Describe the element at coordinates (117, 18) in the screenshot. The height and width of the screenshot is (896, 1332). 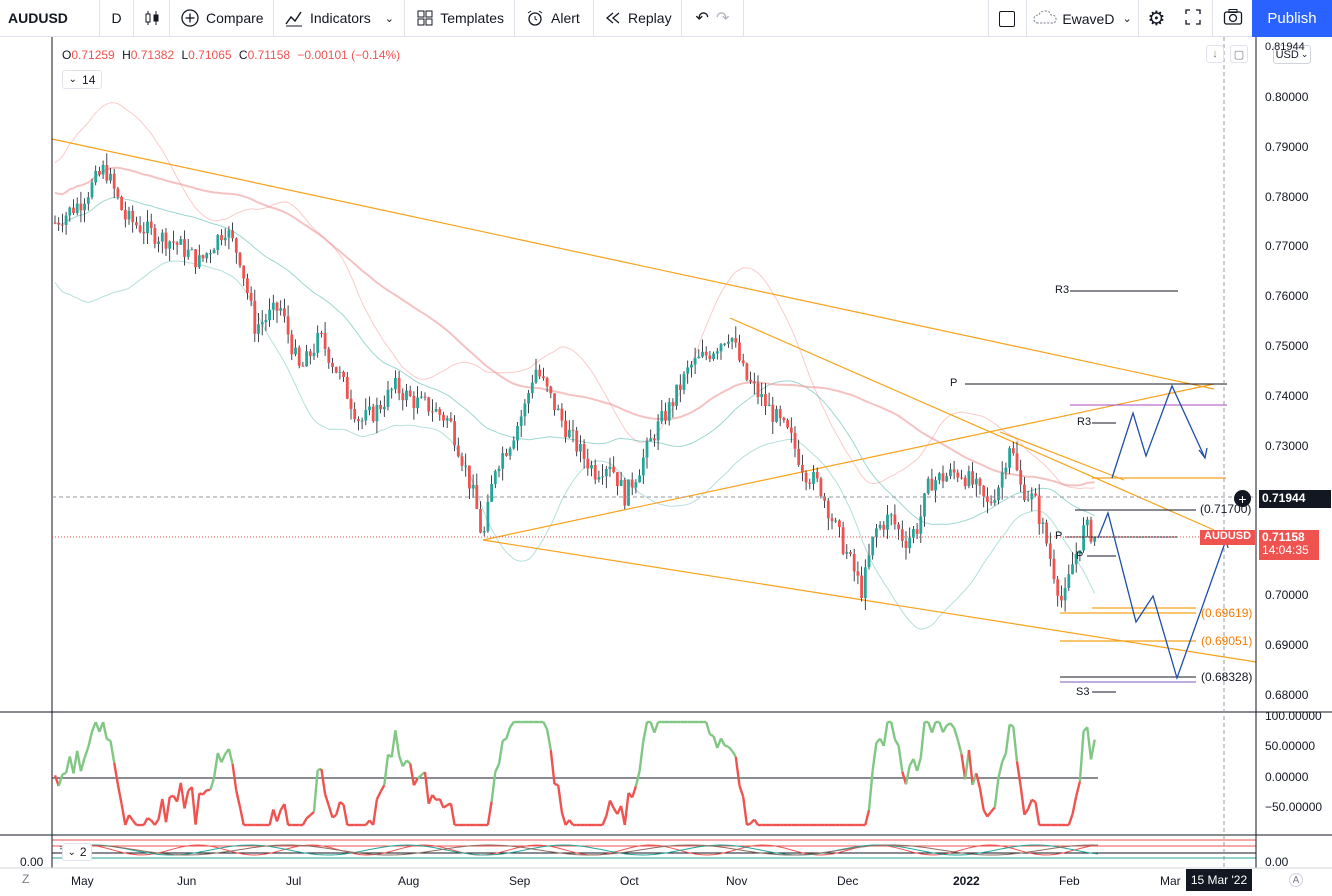
I see `interval-button: D` at that location.